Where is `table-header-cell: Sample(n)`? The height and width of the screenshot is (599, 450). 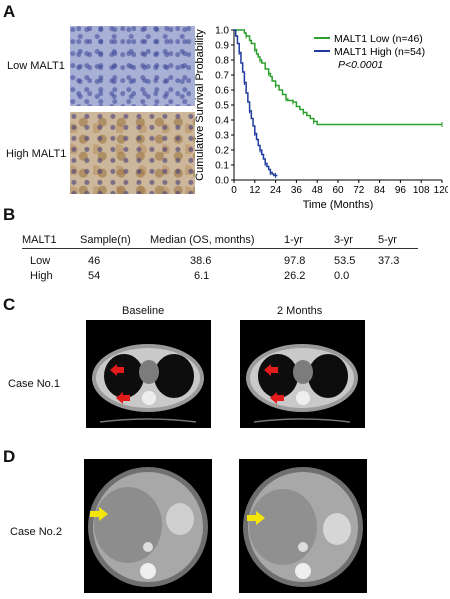
table-header-cell: Sample(n) is located at coordinates (105, 239).